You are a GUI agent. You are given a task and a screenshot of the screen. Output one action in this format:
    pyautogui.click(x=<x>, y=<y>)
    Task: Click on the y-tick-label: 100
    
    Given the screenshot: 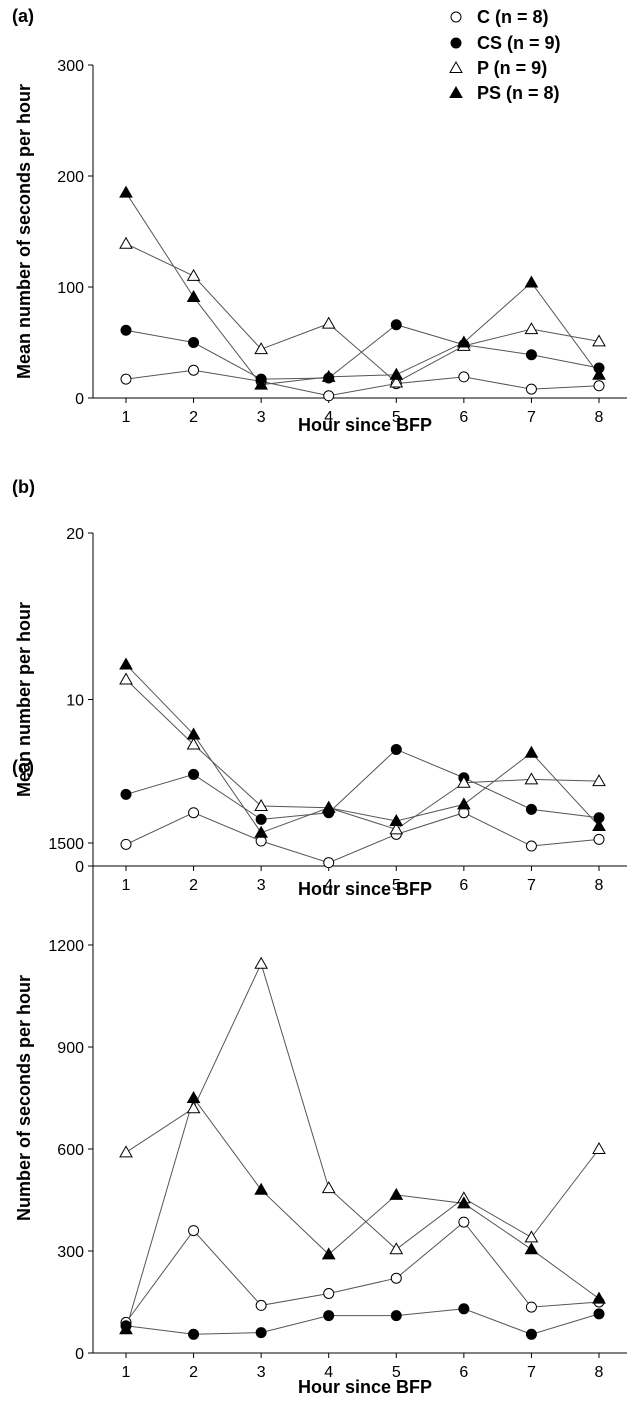 What is the action you would take?
    pyautogui.click(x=70, y=288)
    